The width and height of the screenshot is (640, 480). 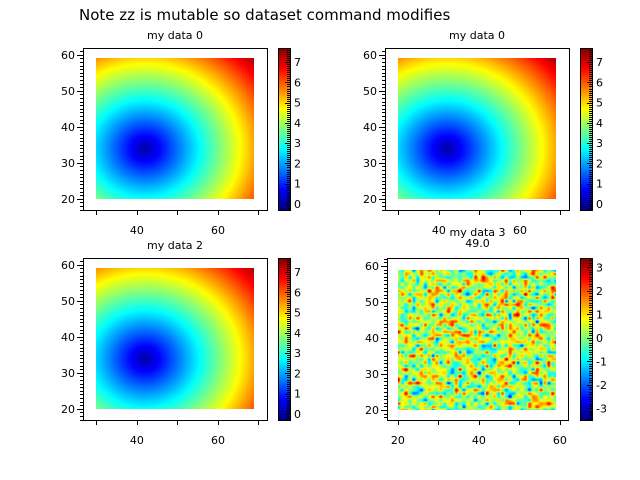 I want to click on colorbar-tick-label: -1, so click(x=601, y=361).